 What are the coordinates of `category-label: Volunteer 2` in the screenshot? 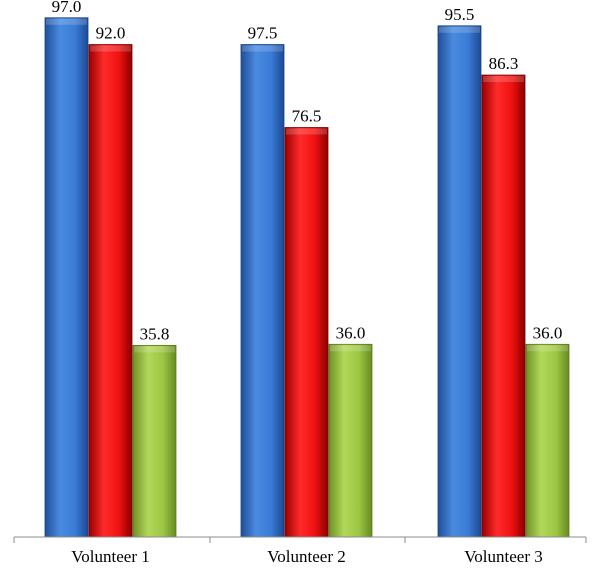 It's located at (306, 556).